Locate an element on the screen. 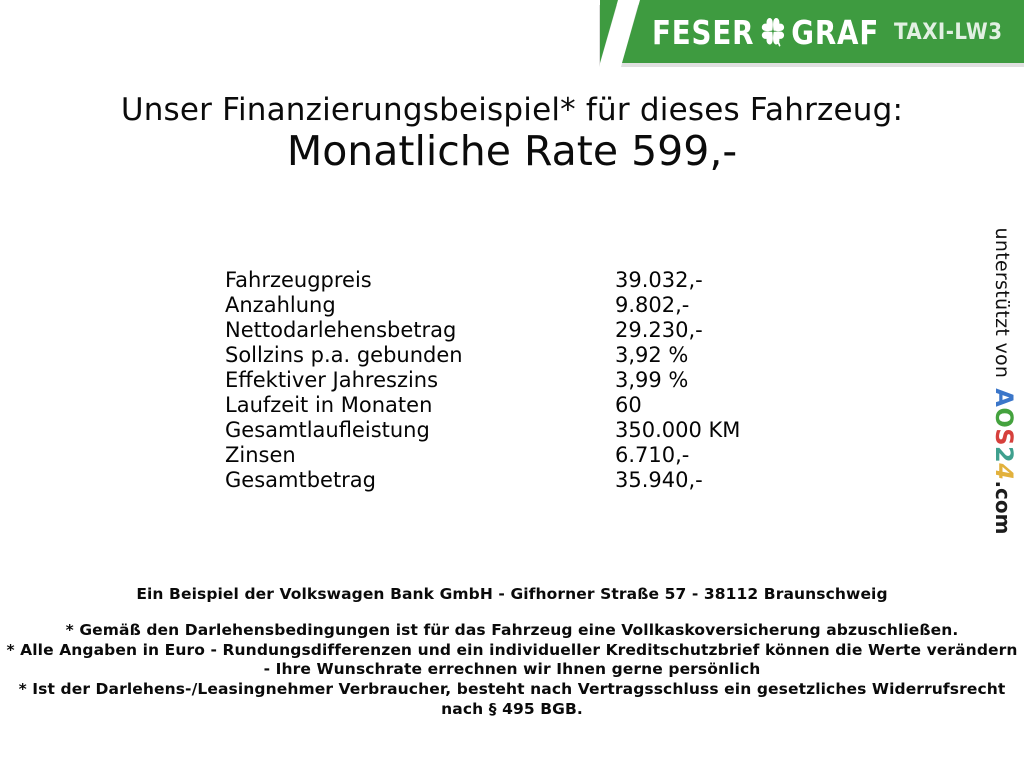 The height and width of the screenshot is (768, 1024). aos24-letter: 2 is located at coordinates (1004, 455).